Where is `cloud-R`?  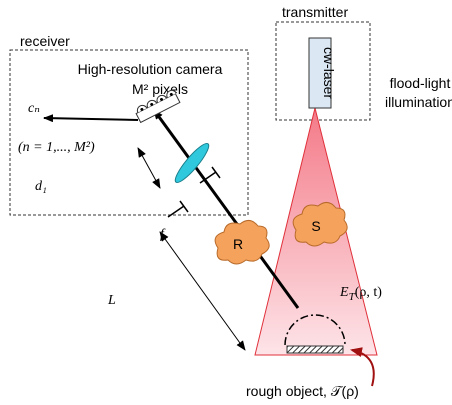
cloud-R is located at coordinates (242, 242).